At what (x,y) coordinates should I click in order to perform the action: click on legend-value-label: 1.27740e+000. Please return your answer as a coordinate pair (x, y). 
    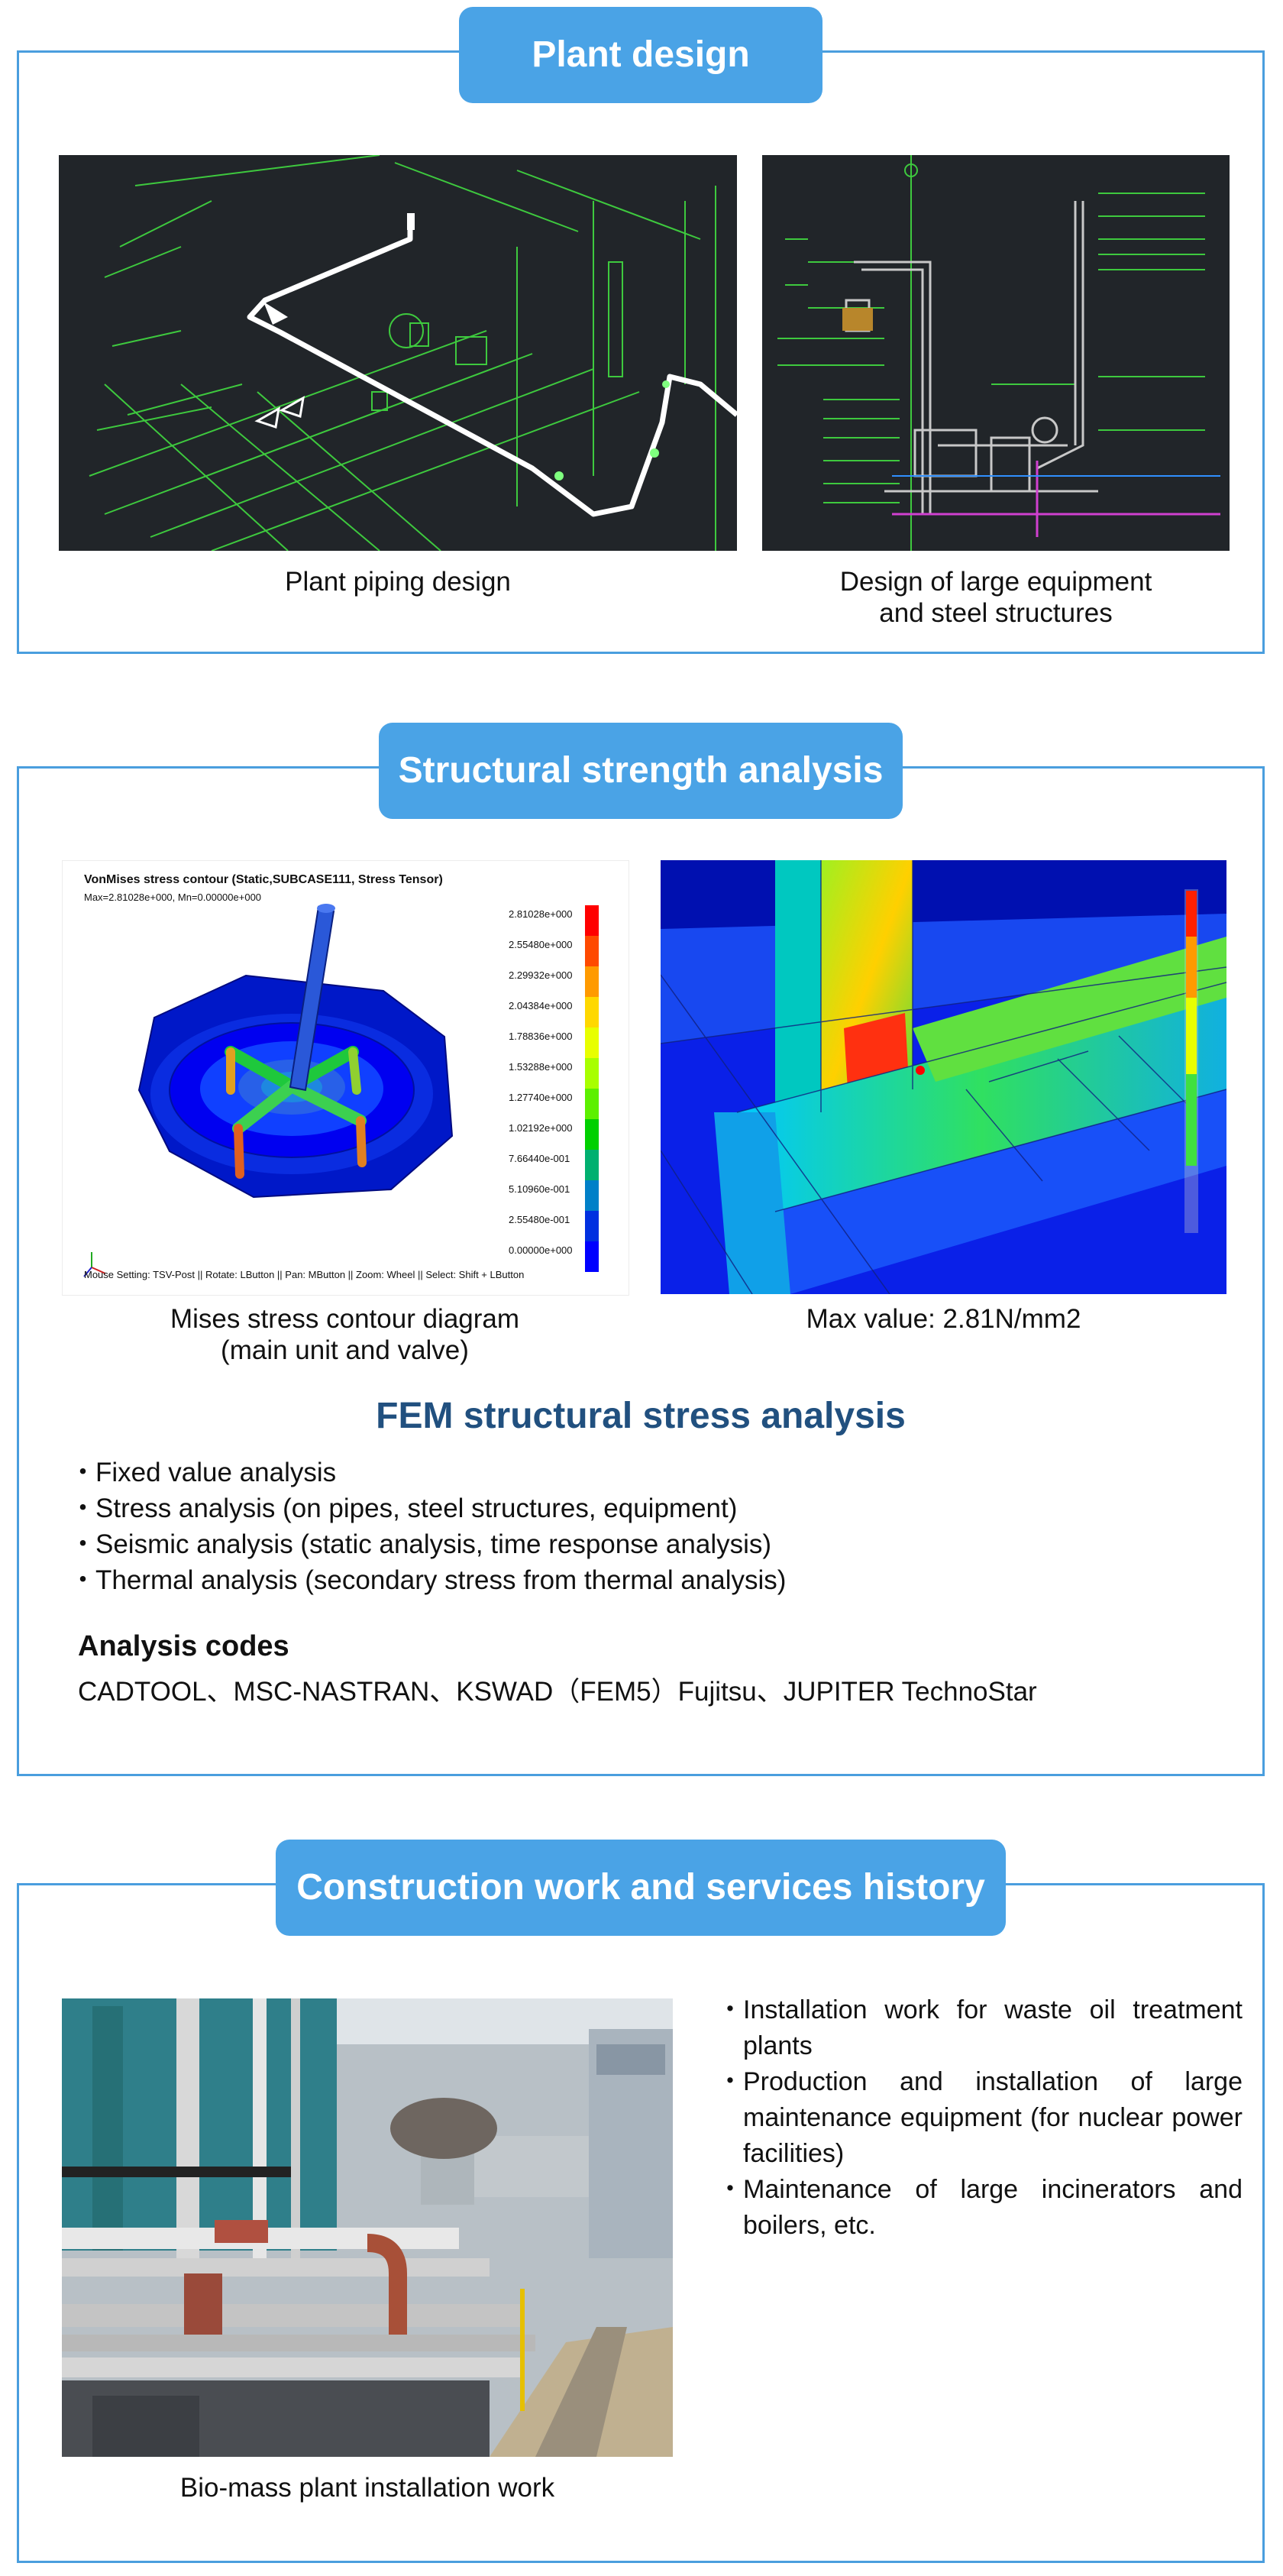
    Looking at the image, I should click on (541, 1097).